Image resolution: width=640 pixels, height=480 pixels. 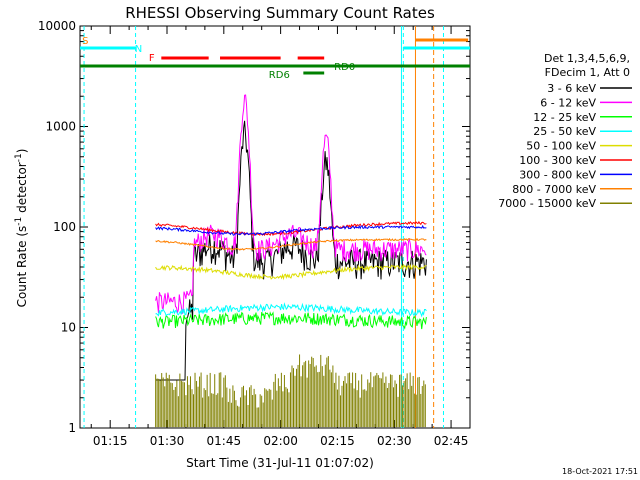 What do you see at coordinates (337, 441) in the screenshot?
I see `x-tick-label: 02:15` at bounding box center [337, 441].